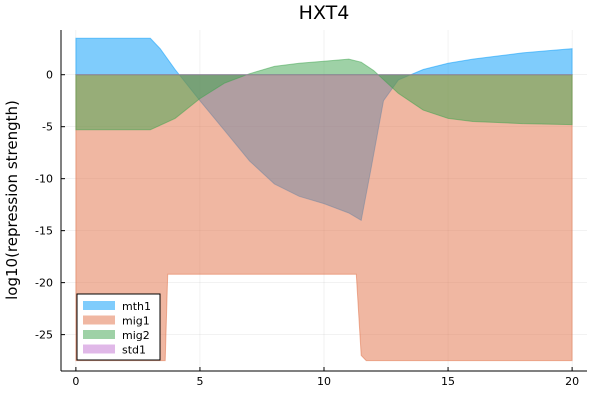 The height and width of the screenshot is (400, 600). What do you see at coordinates (324, 13) in the screenshot?
I see `chart-title: HXT4` at bounding box center [324, 13].